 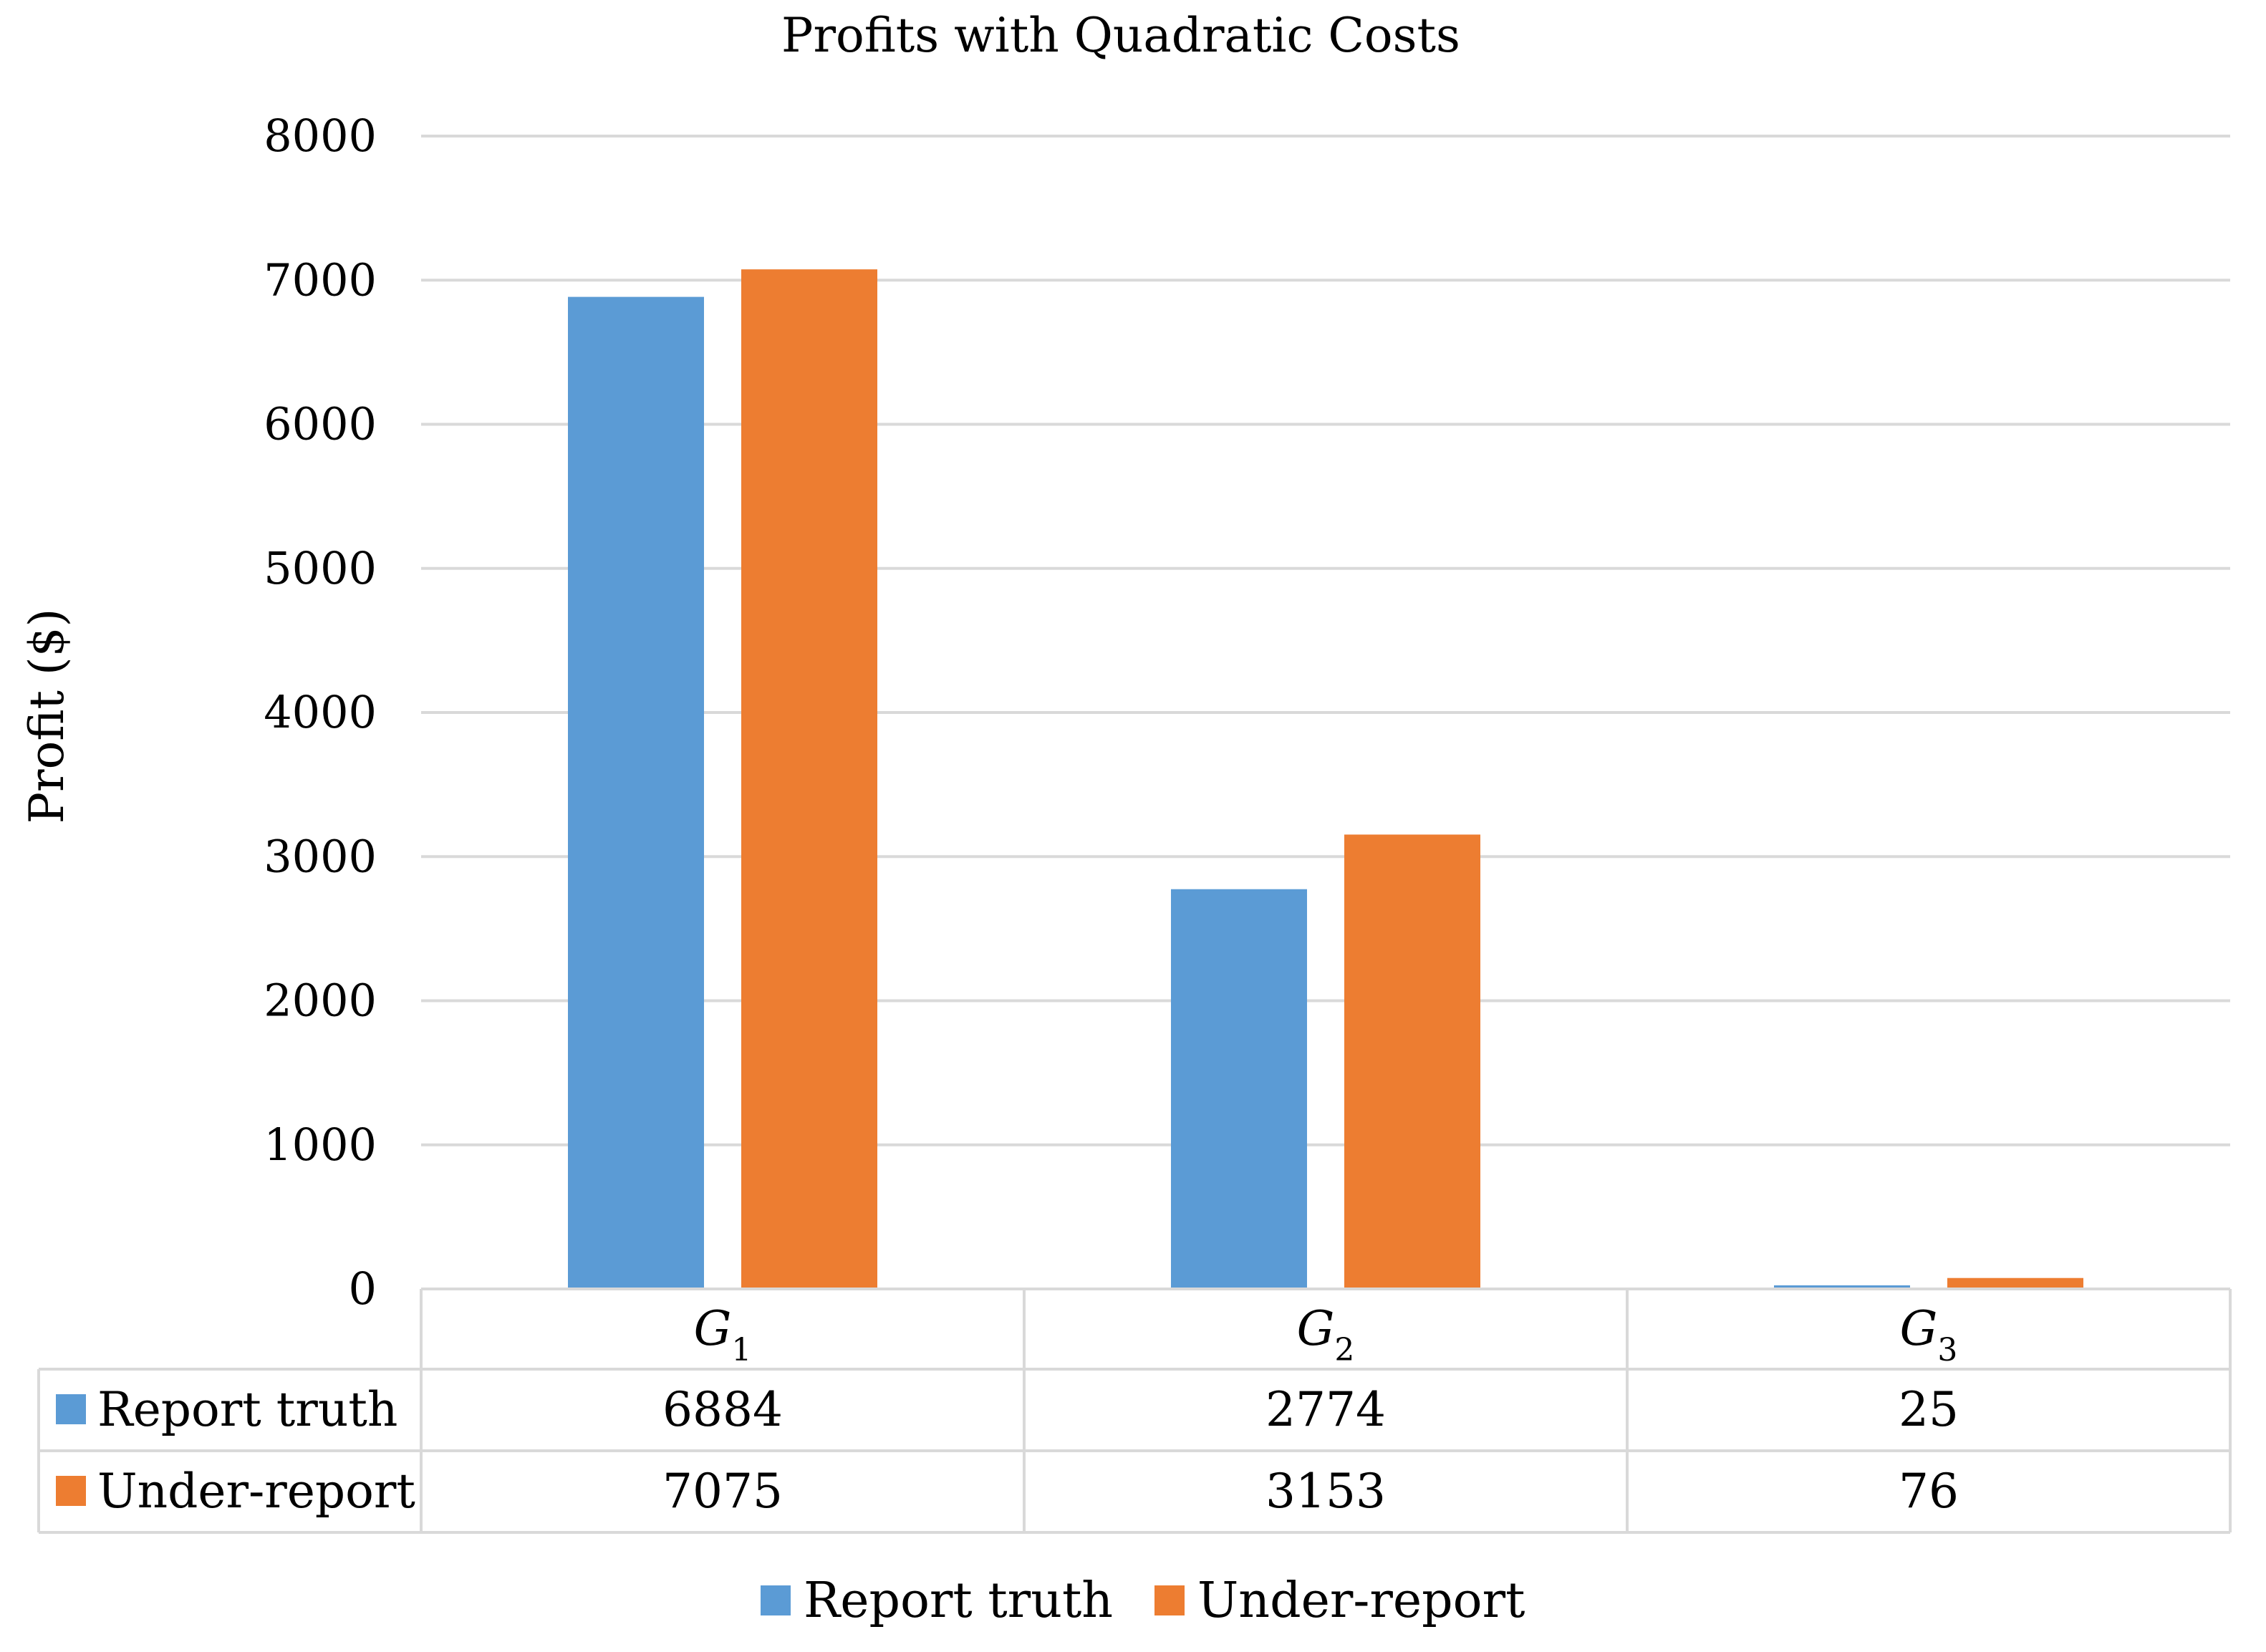 I want to click on y-tick-label: 6000, so click(x=320, y=424).